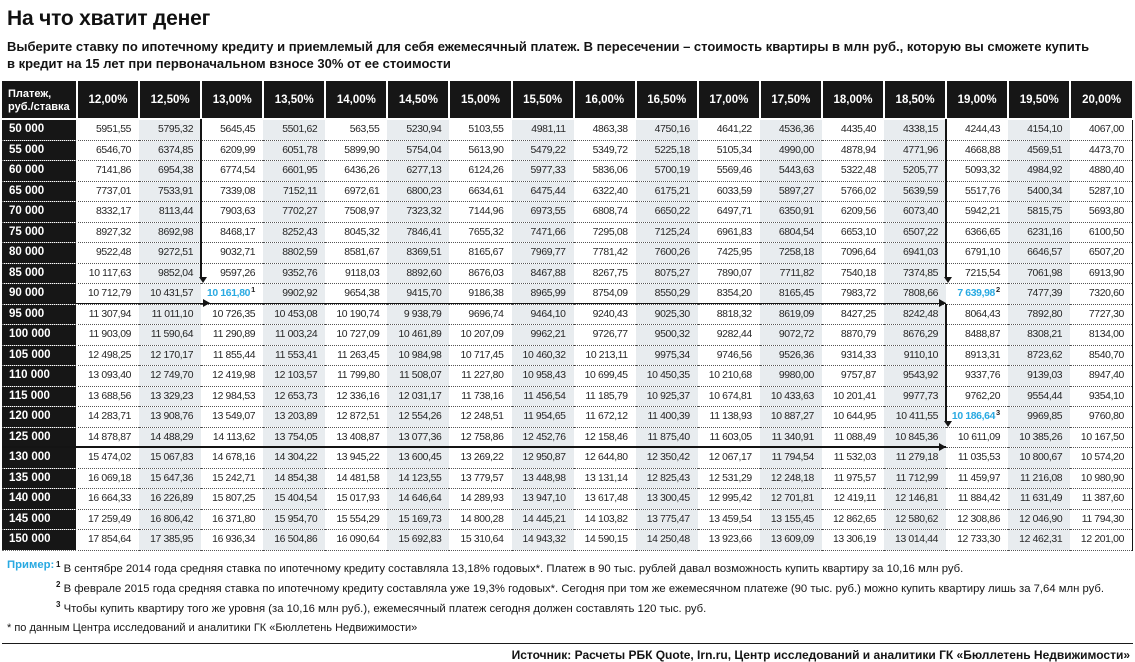  What do you see at coordinates (294, 150) in the screenshot?
I see `table-cell: 6051,78` at bounding box center [294, 150].